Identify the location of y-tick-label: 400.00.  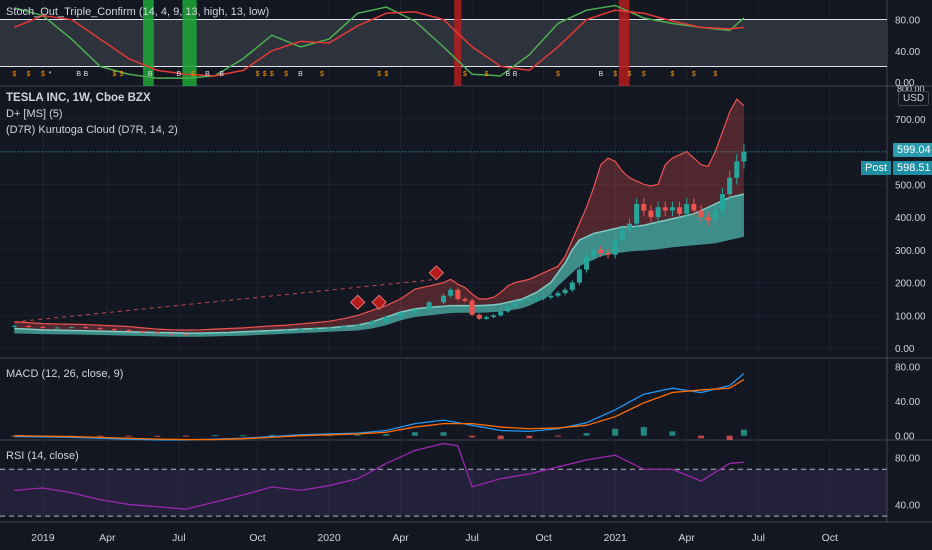
(910, 218).